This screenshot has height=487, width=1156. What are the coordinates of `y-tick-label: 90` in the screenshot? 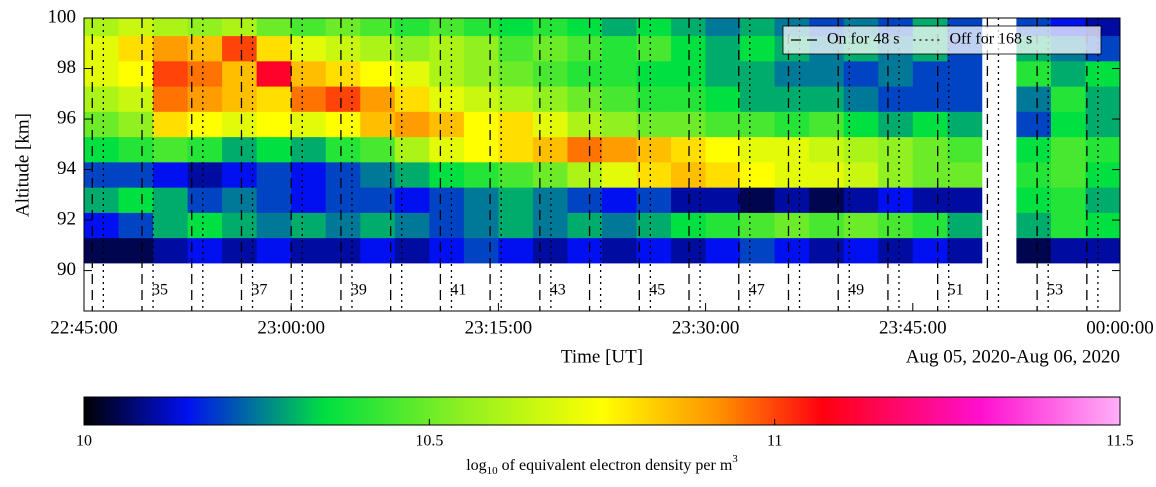 It's located at (66, 269).